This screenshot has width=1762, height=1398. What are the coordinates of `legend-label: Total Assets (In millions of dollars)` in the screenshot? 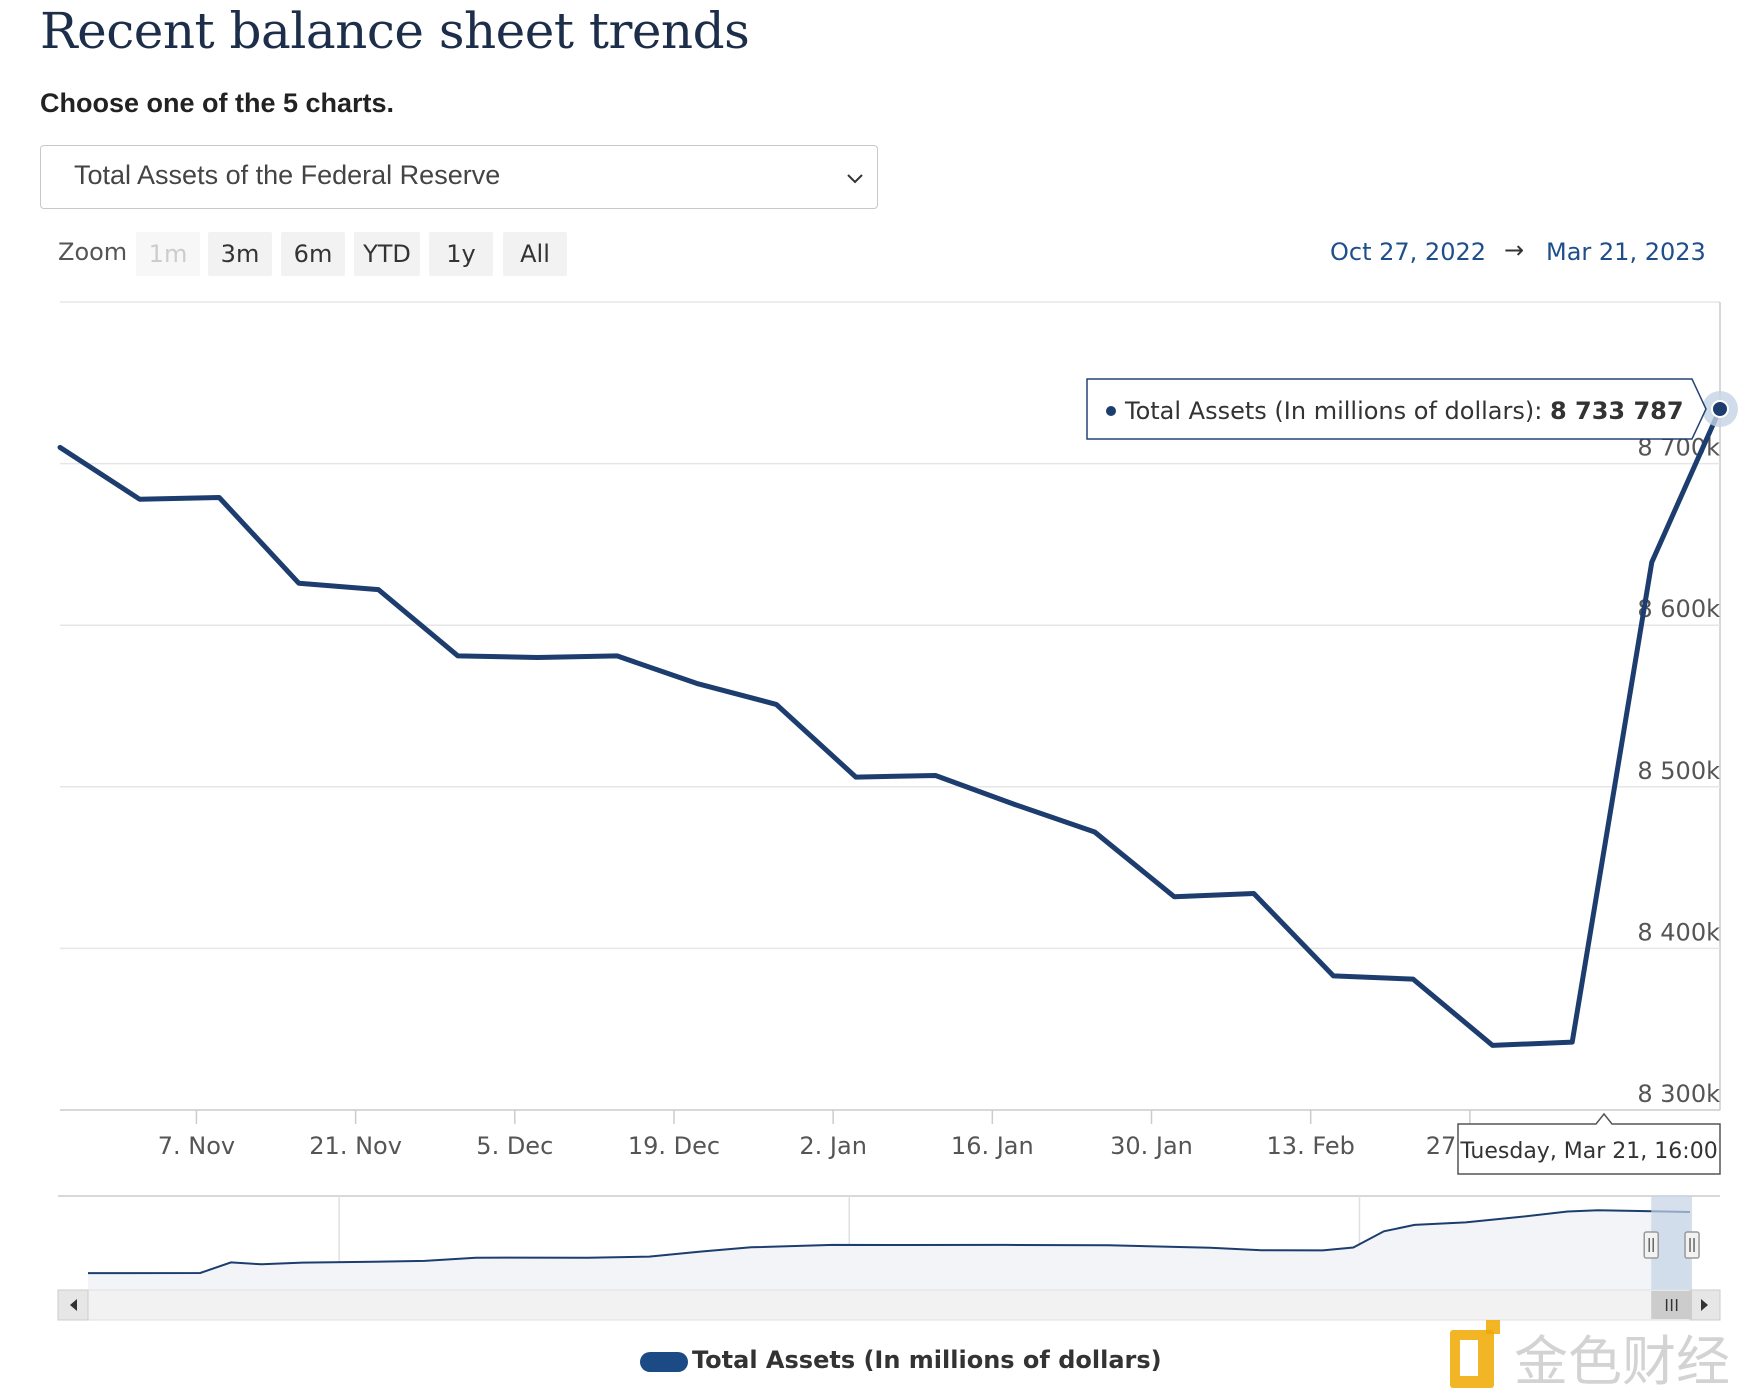 It's located at (927, 1360).